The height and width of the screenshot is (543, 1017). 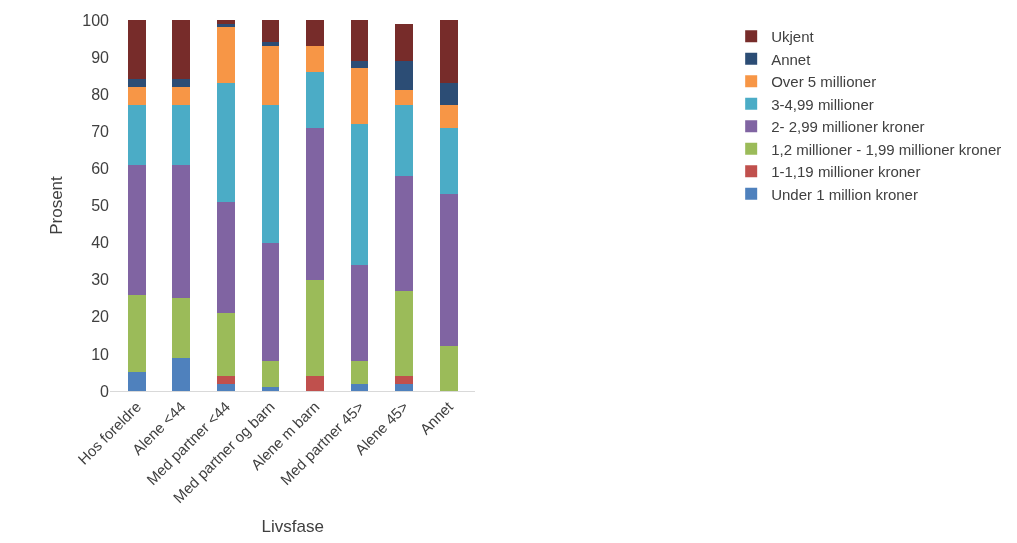 What do you see at coordinates (100, 317) in the screenshot?
I see `y-tick-label: 20` at bounding box center [100, 317].